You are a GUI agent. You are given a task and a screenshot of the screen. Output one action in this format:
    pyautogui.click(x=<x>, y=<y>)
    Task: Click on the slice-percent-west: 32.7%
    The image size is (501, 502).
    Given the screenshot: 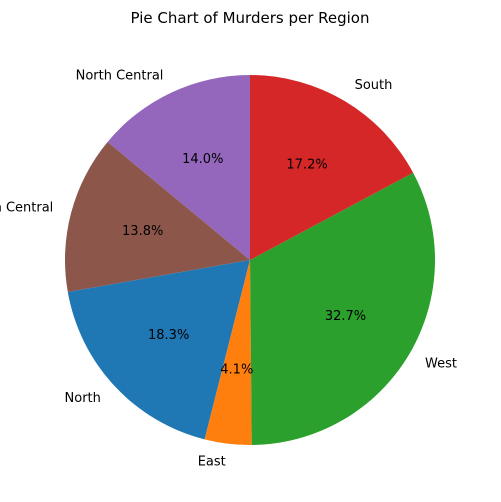 What is the action you would take?
    pyautogui.click(x=345, y=316)
    